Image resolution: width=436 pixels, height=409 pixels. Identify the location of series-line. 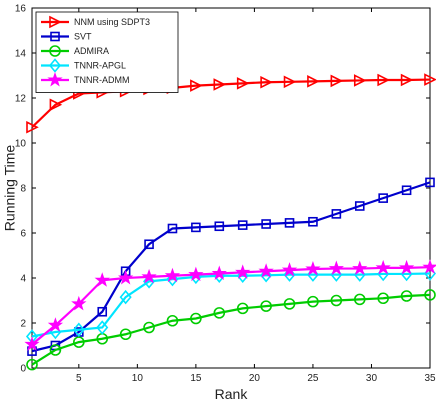
(231, 305).